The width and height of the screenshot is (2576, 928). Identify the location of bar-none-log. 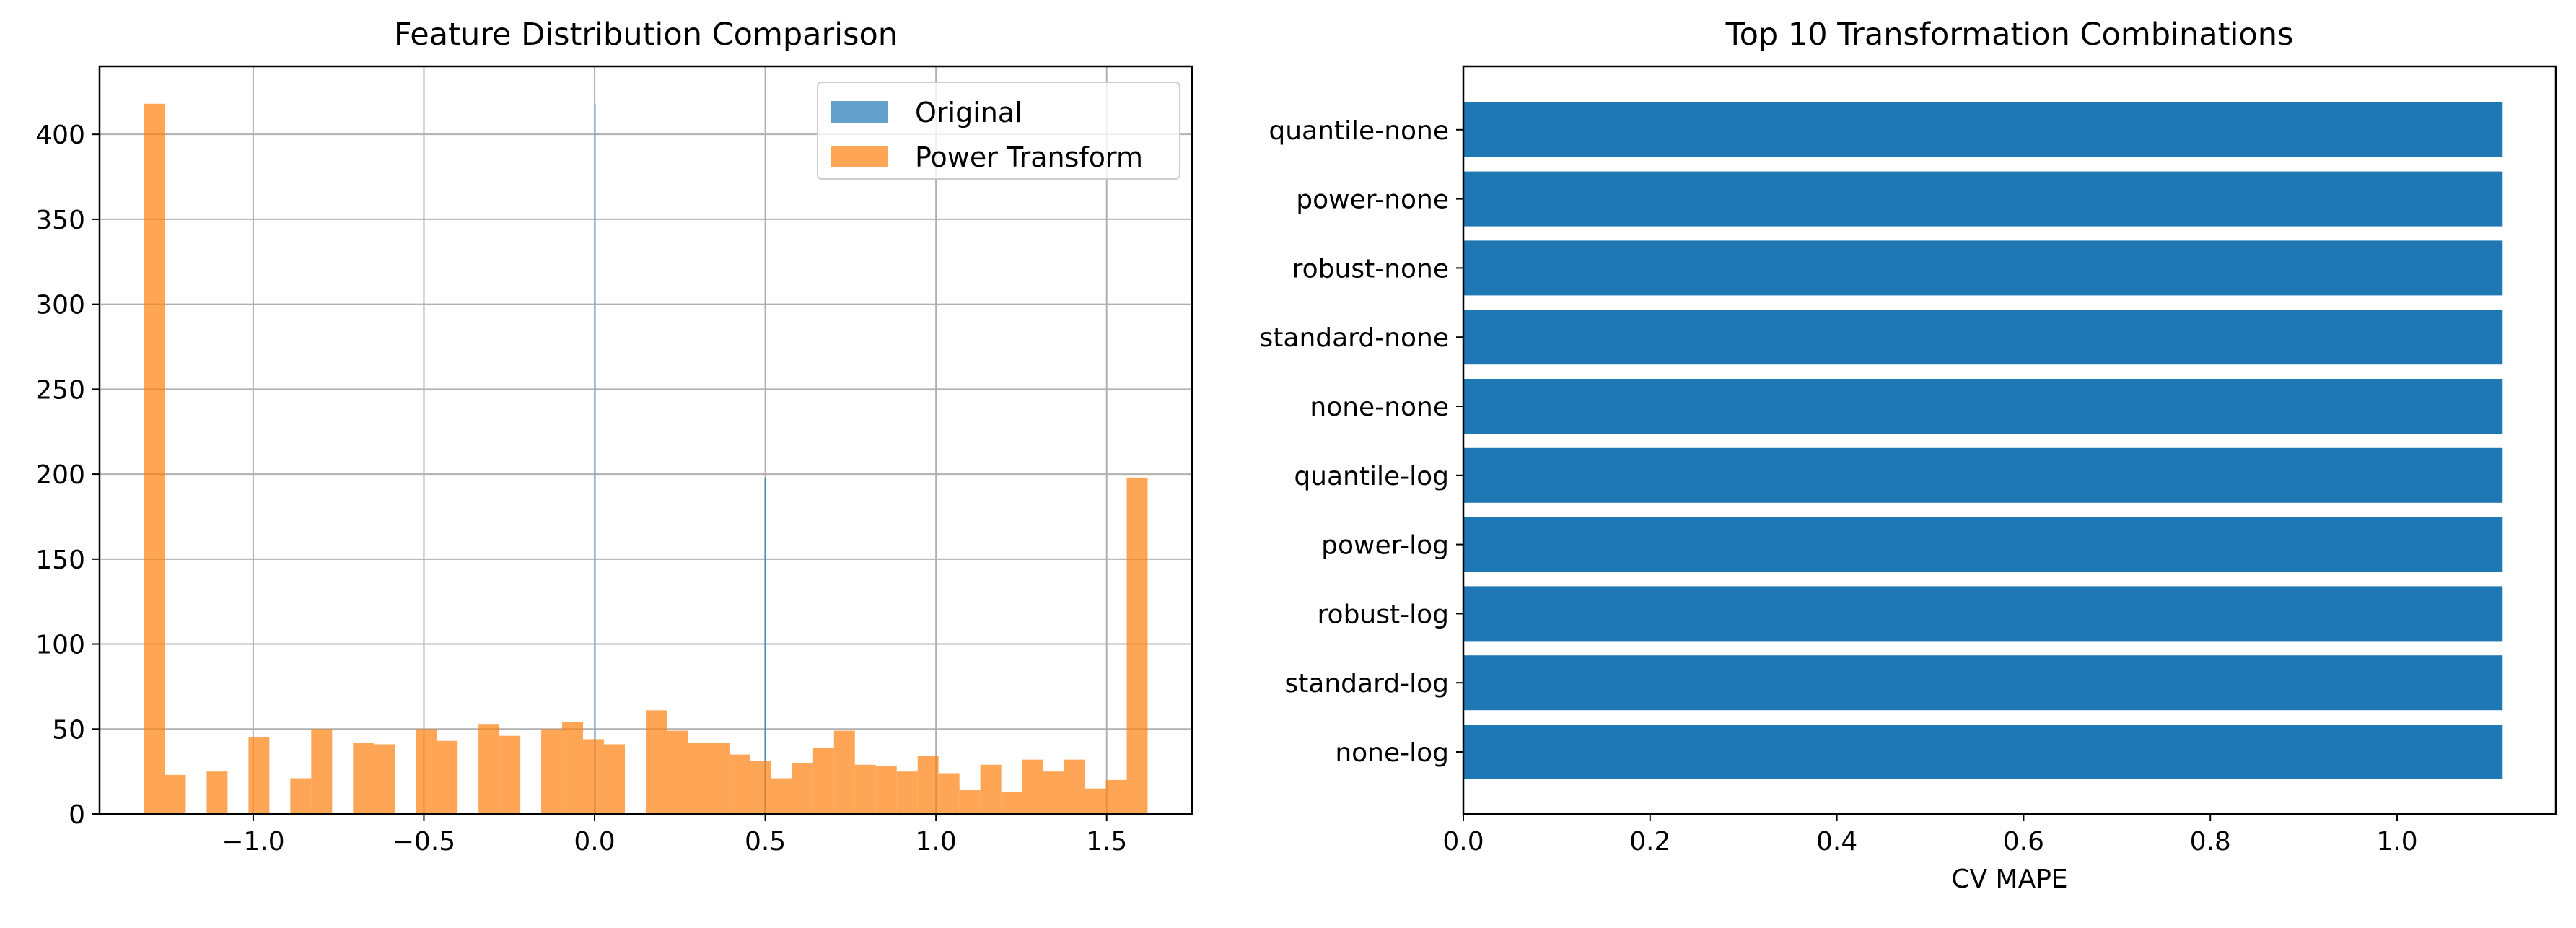
(1983, 752).